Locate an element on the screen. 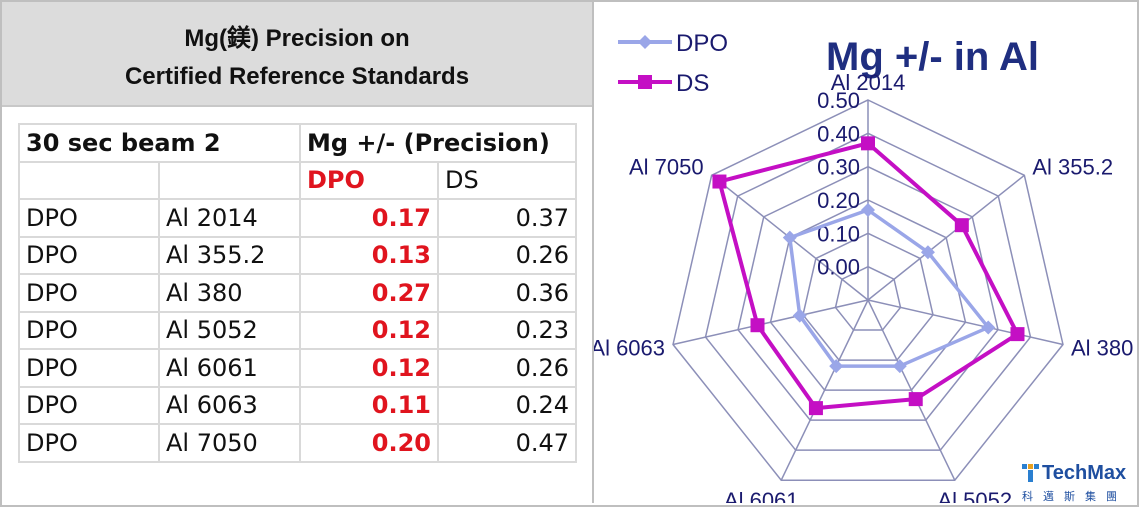 The width and height of the screenshot is (1139, 507). row-standard-cell: Al 6061 is located at coordinates (229, 368).